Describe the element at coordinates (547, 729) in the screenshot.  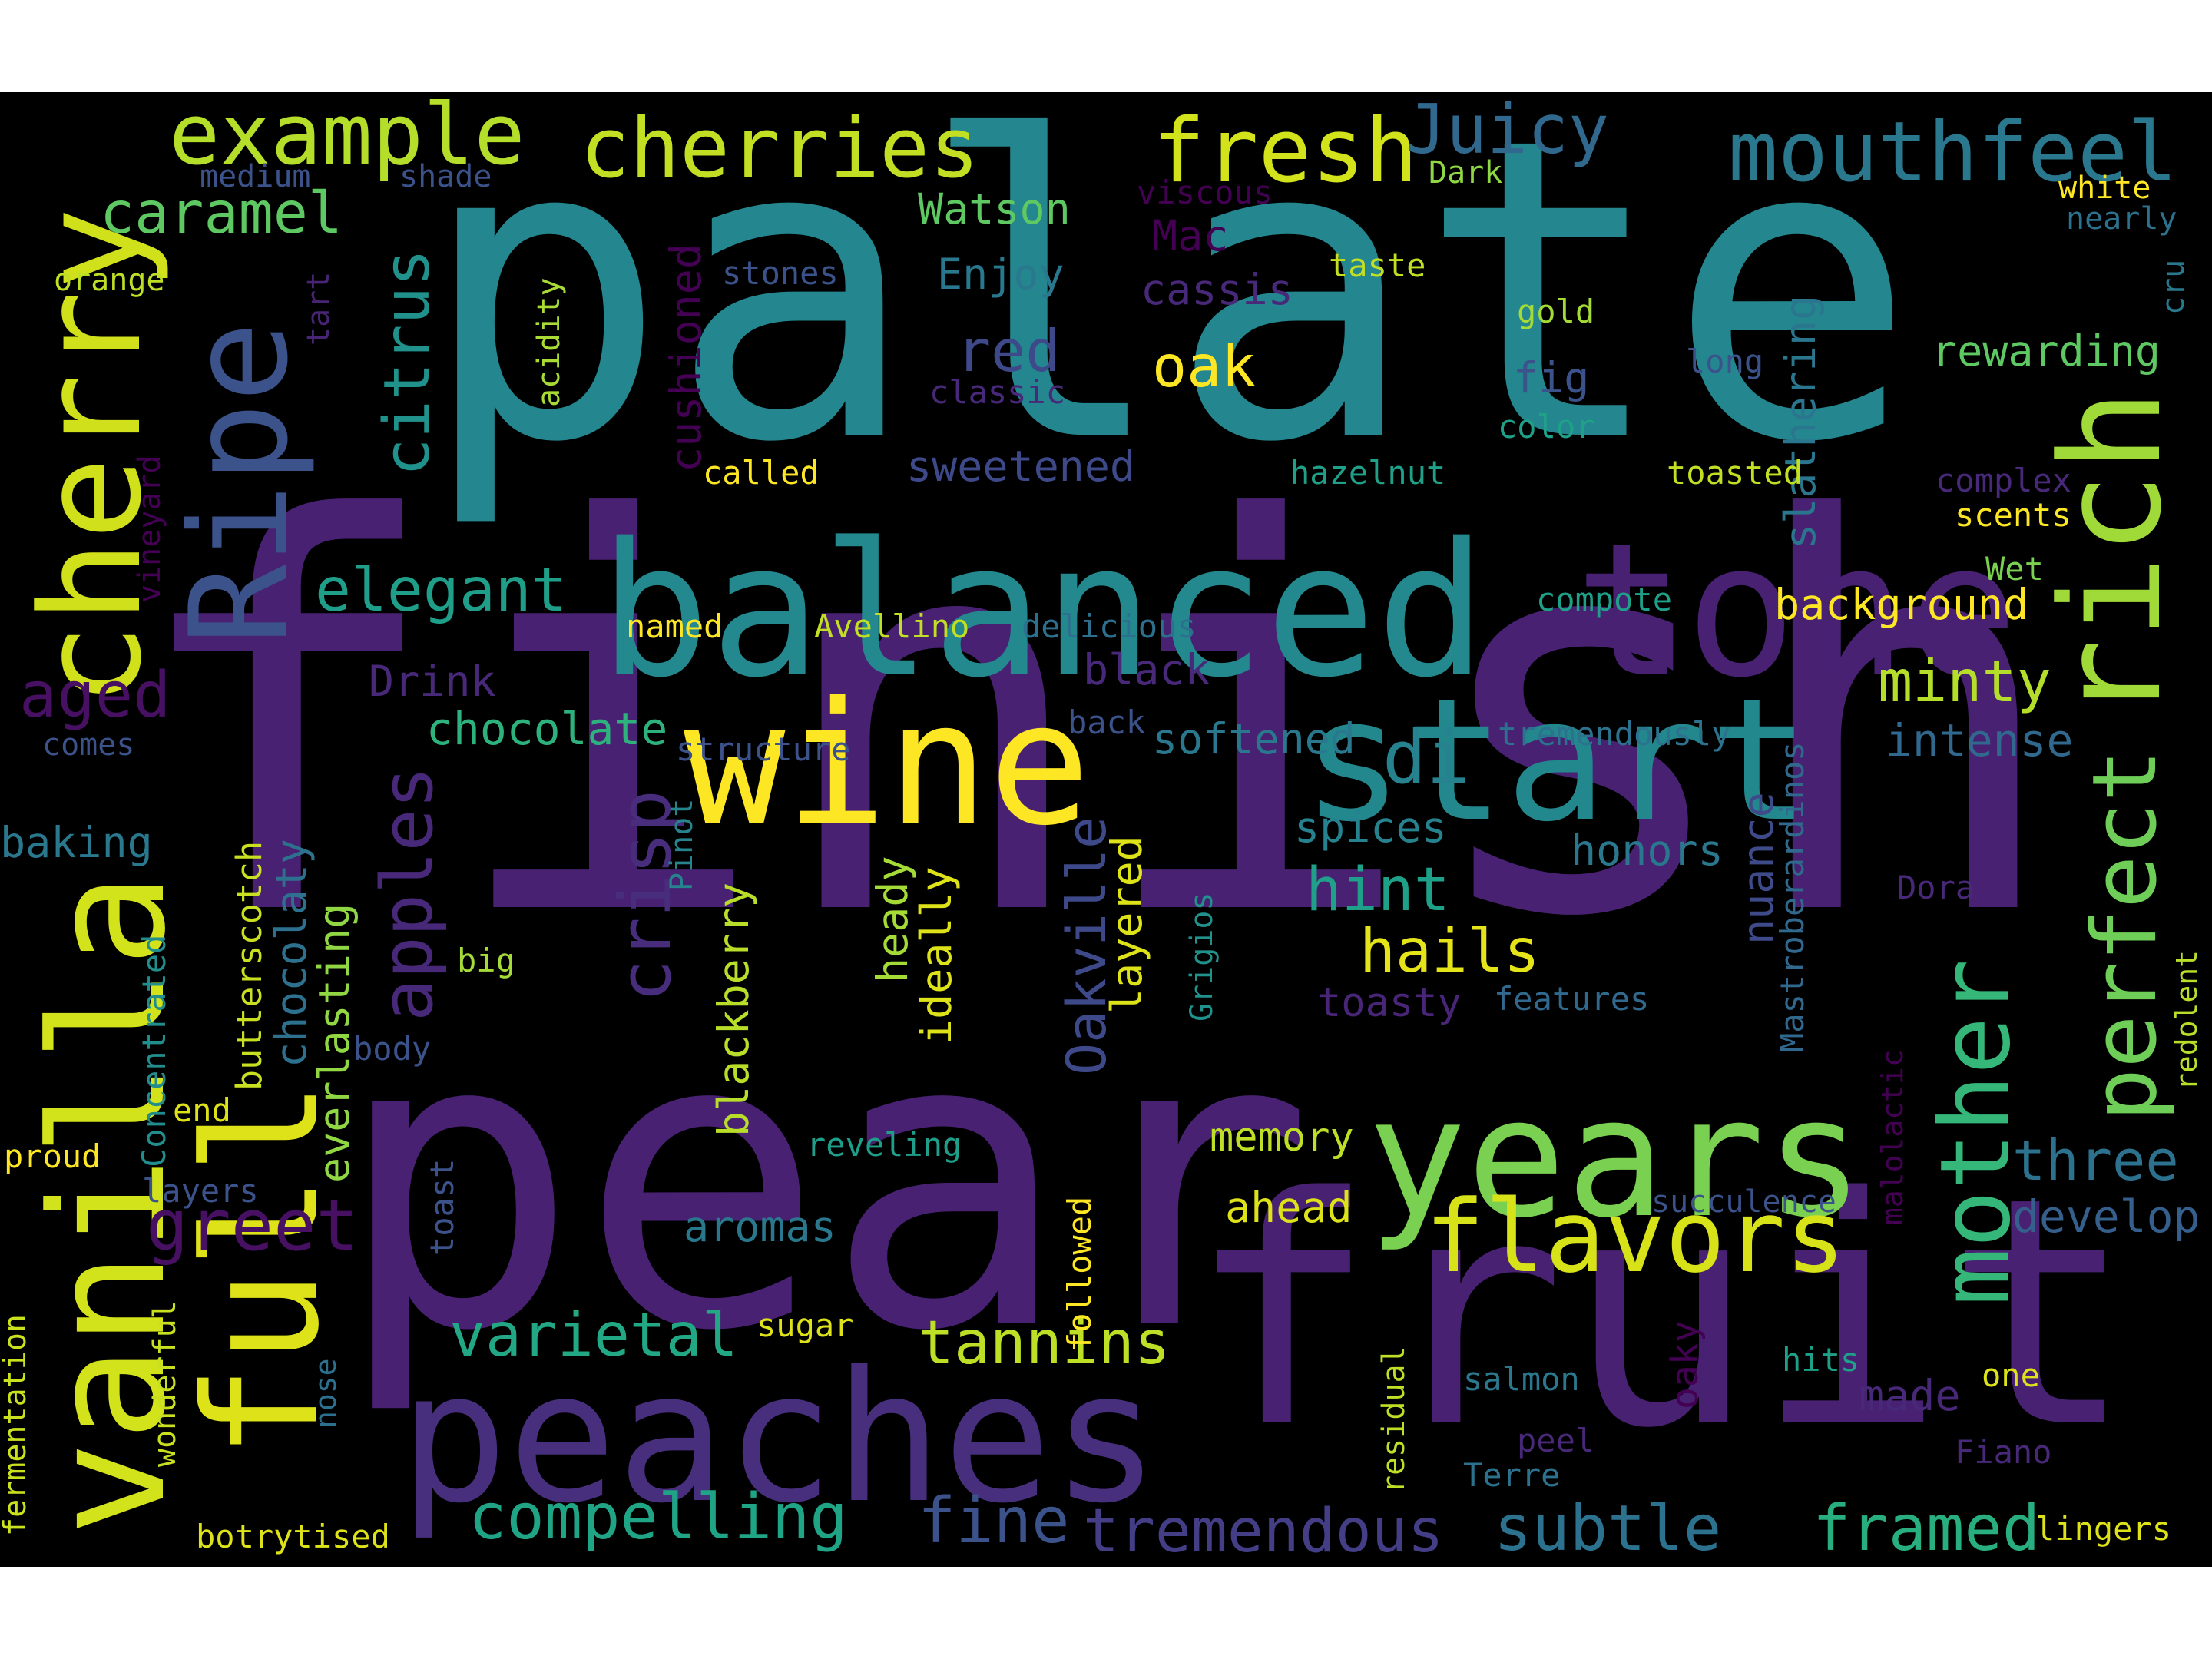
I see `word-chocolate: chocolate` at that location.